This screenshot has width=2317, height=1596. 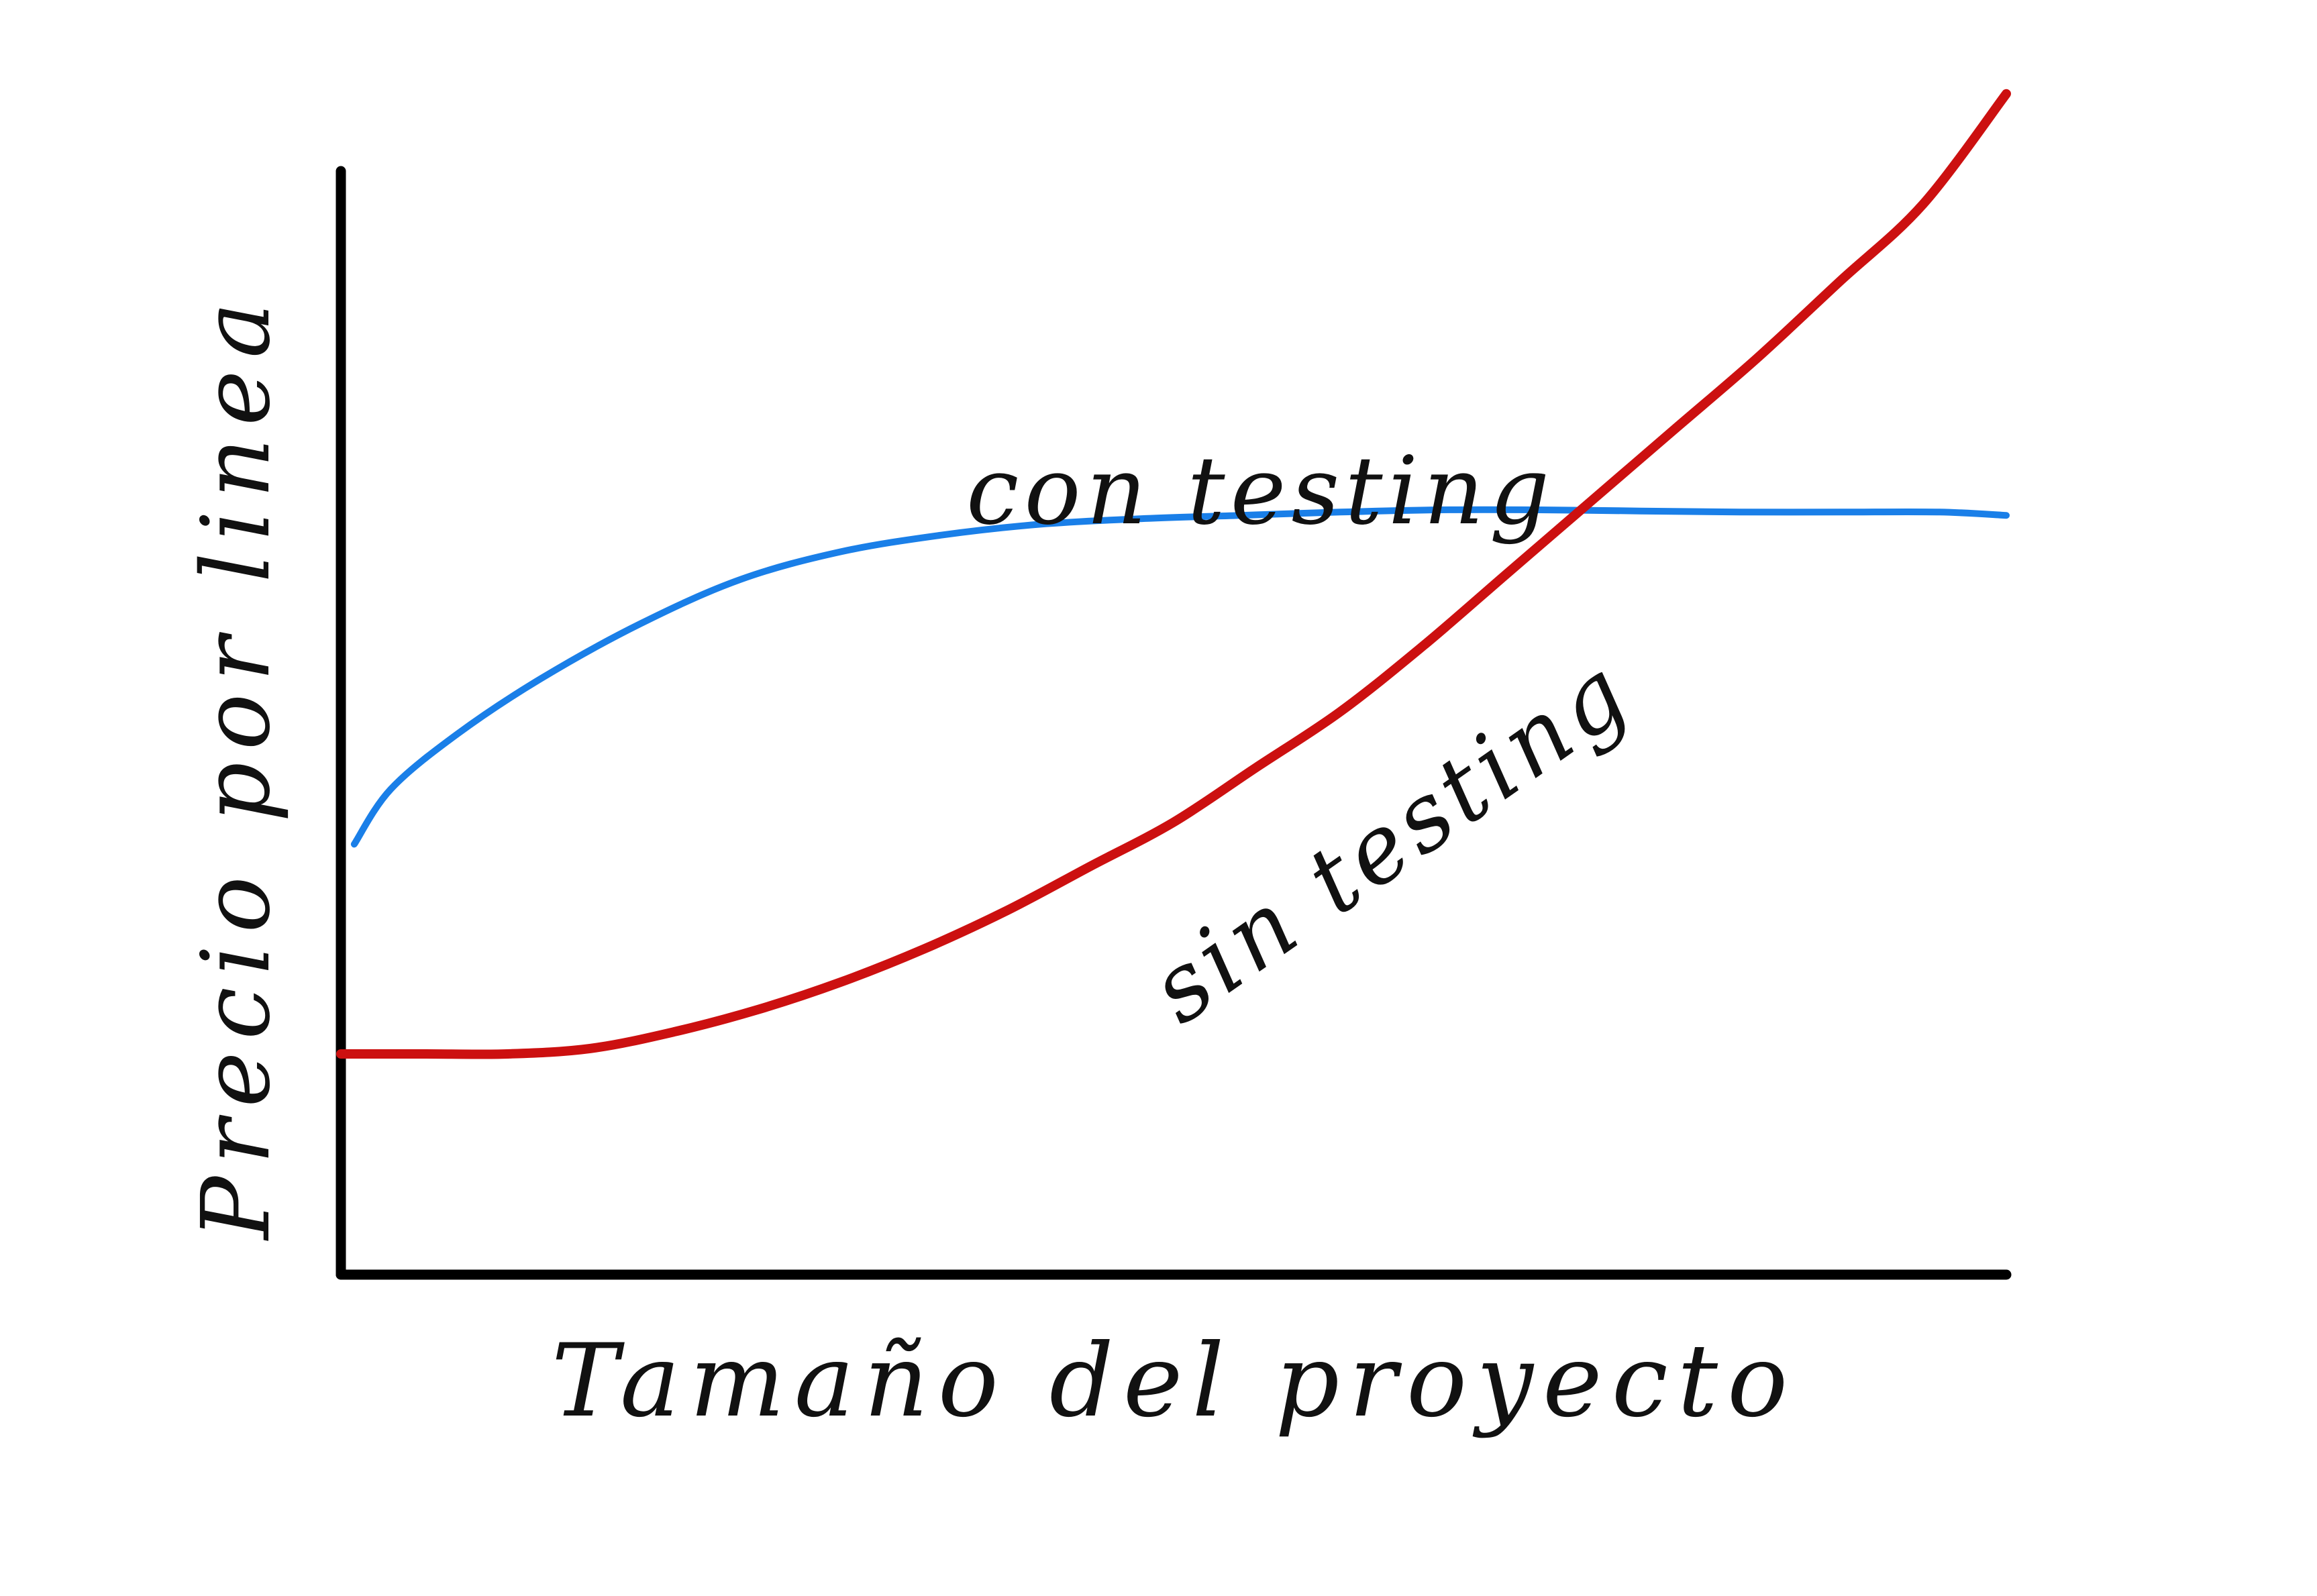 I want to click on x-axis-label: Tamaño del proyecto, so click(x=1175, y=1381).